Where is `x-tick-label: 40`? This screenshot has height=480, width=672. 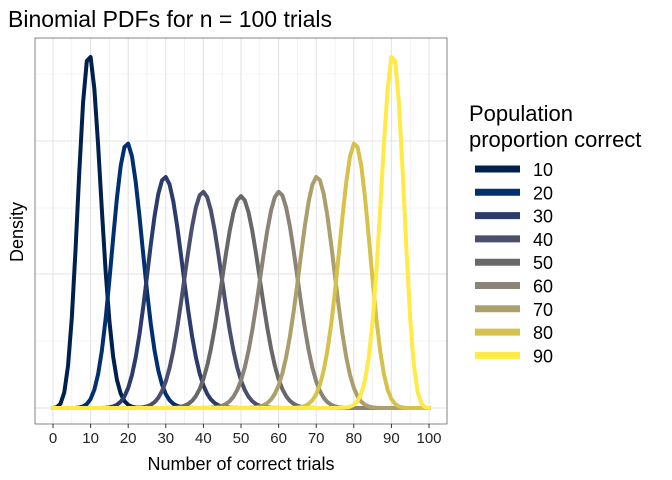
x-tick-label: 40 is located at coordinates (203, 438).